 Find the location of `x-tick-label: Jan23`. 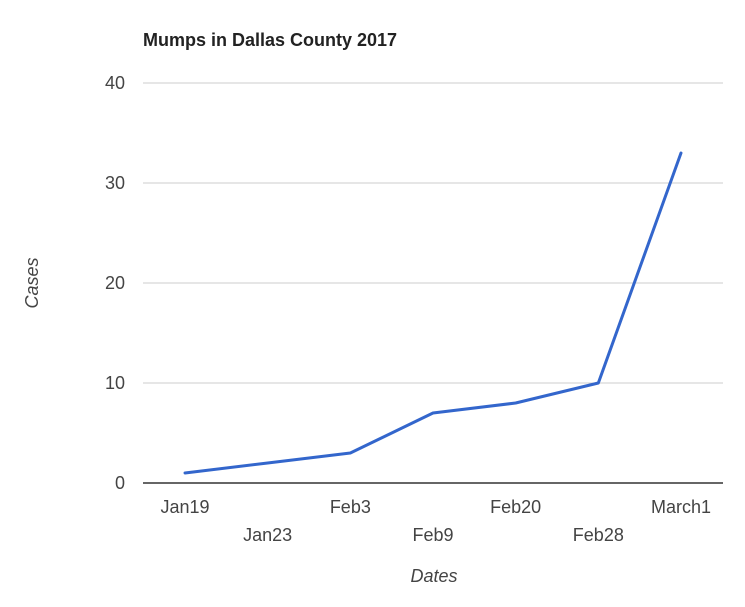

x-tick-label: Jan23 is located at coordinates (267, 535).